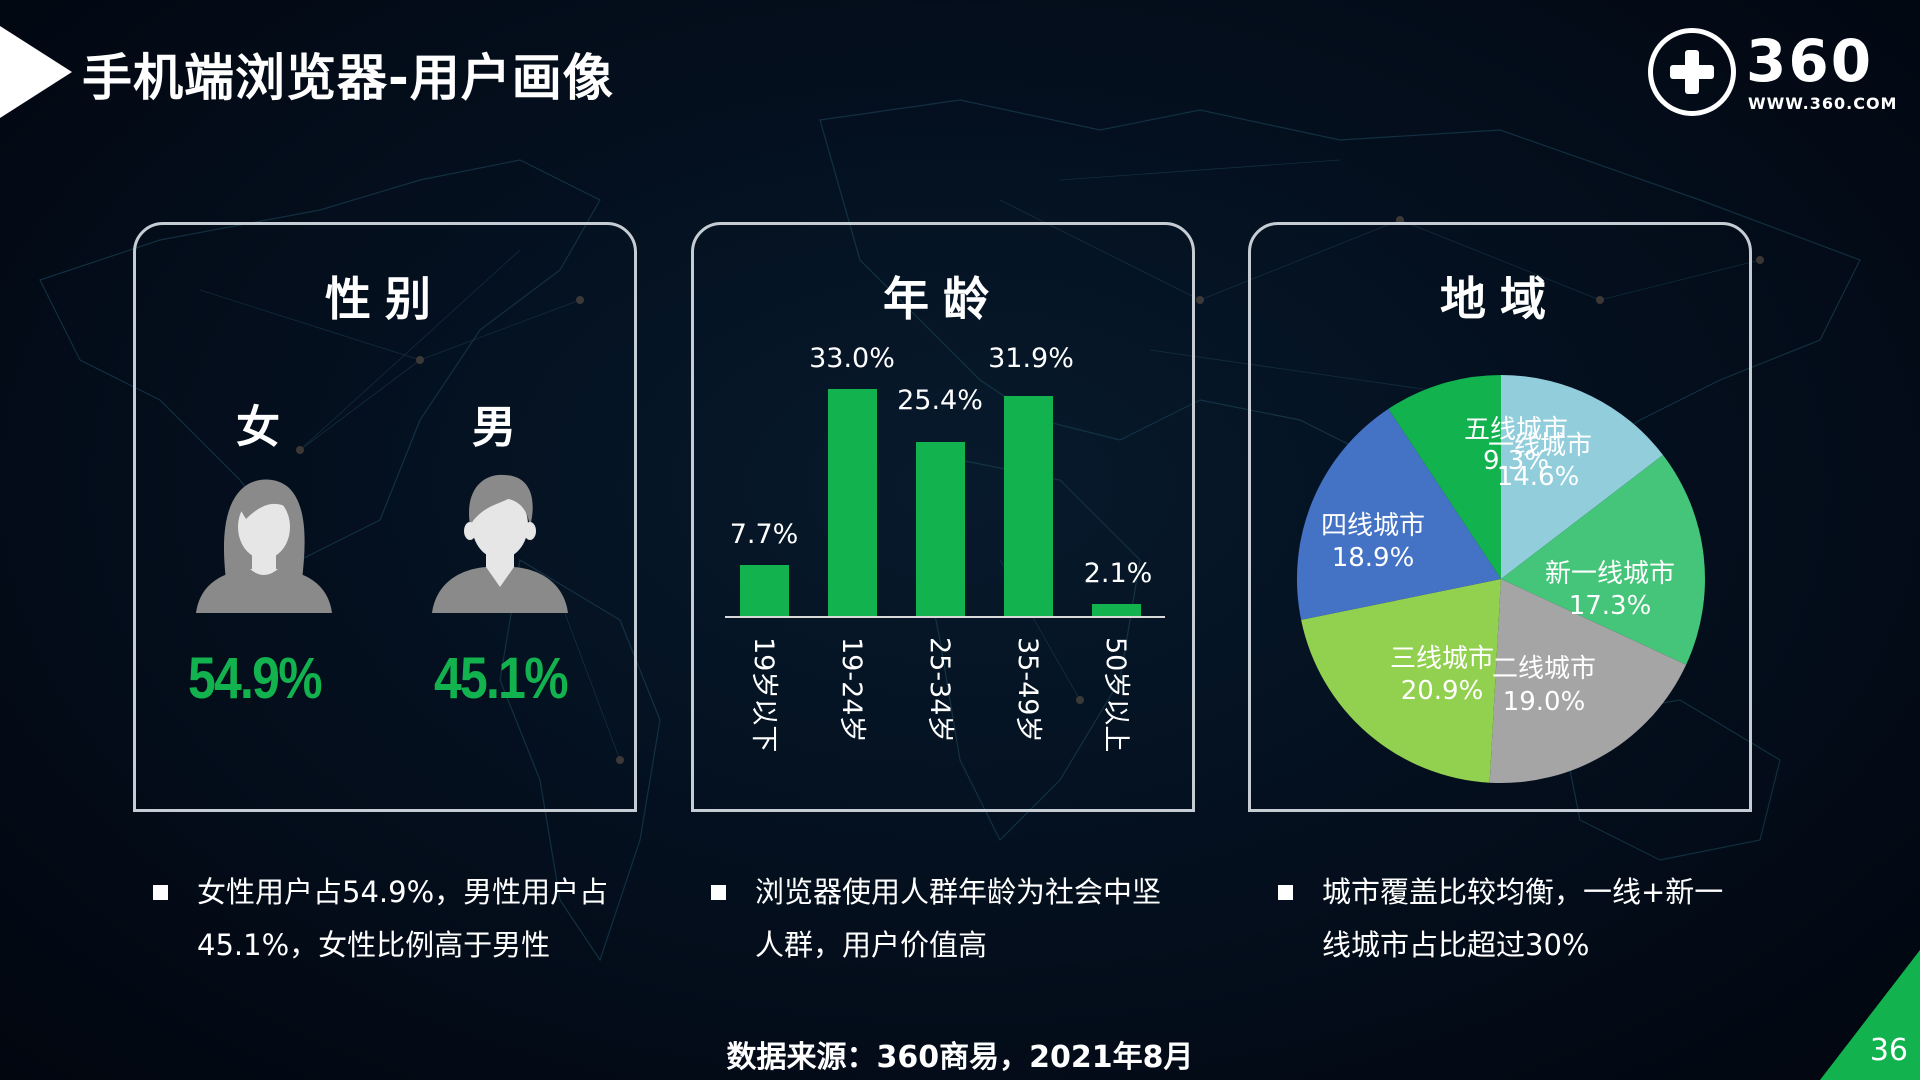 This screenshot has width=1920, height=1080. Describe the element at coordinates (1500, 299) in the screenshot. I see `region-panel-title: 地域` at that location.